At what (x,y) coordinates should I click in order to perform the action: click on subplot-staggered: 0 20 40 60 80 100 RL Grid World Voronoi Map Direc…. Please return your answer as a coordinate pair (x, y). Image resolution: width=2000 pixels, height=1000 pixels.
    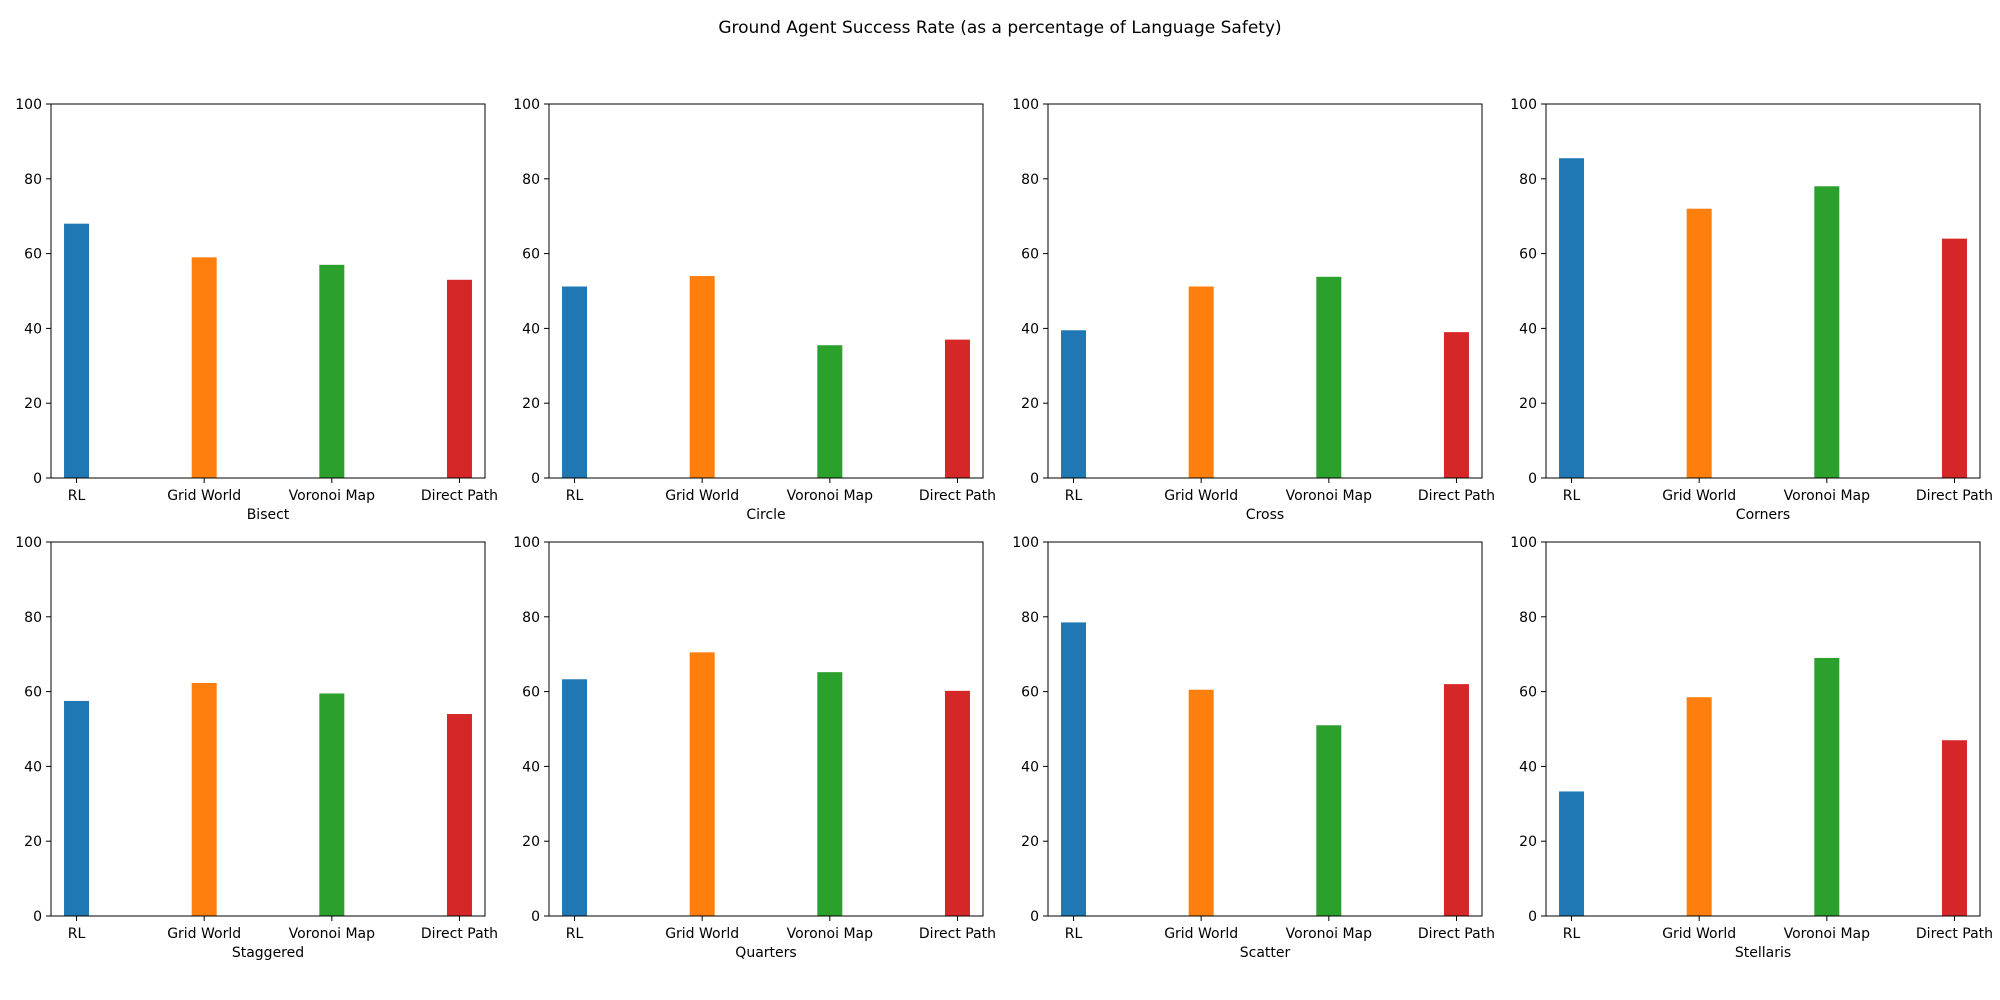
    Looking at the image, I should click on (256, 748).